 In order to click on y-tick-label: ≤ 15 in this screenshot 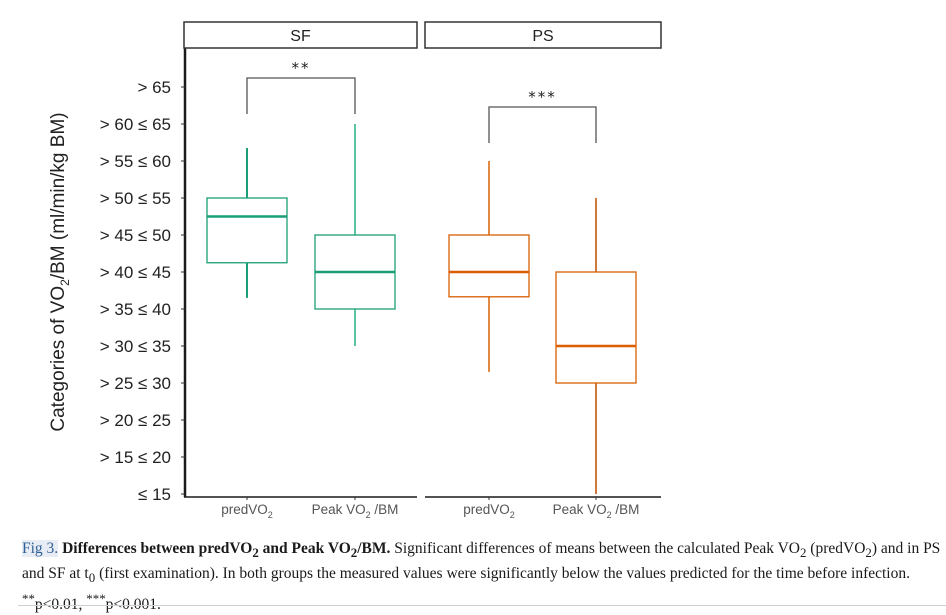, I will do `click(154, 494)`.